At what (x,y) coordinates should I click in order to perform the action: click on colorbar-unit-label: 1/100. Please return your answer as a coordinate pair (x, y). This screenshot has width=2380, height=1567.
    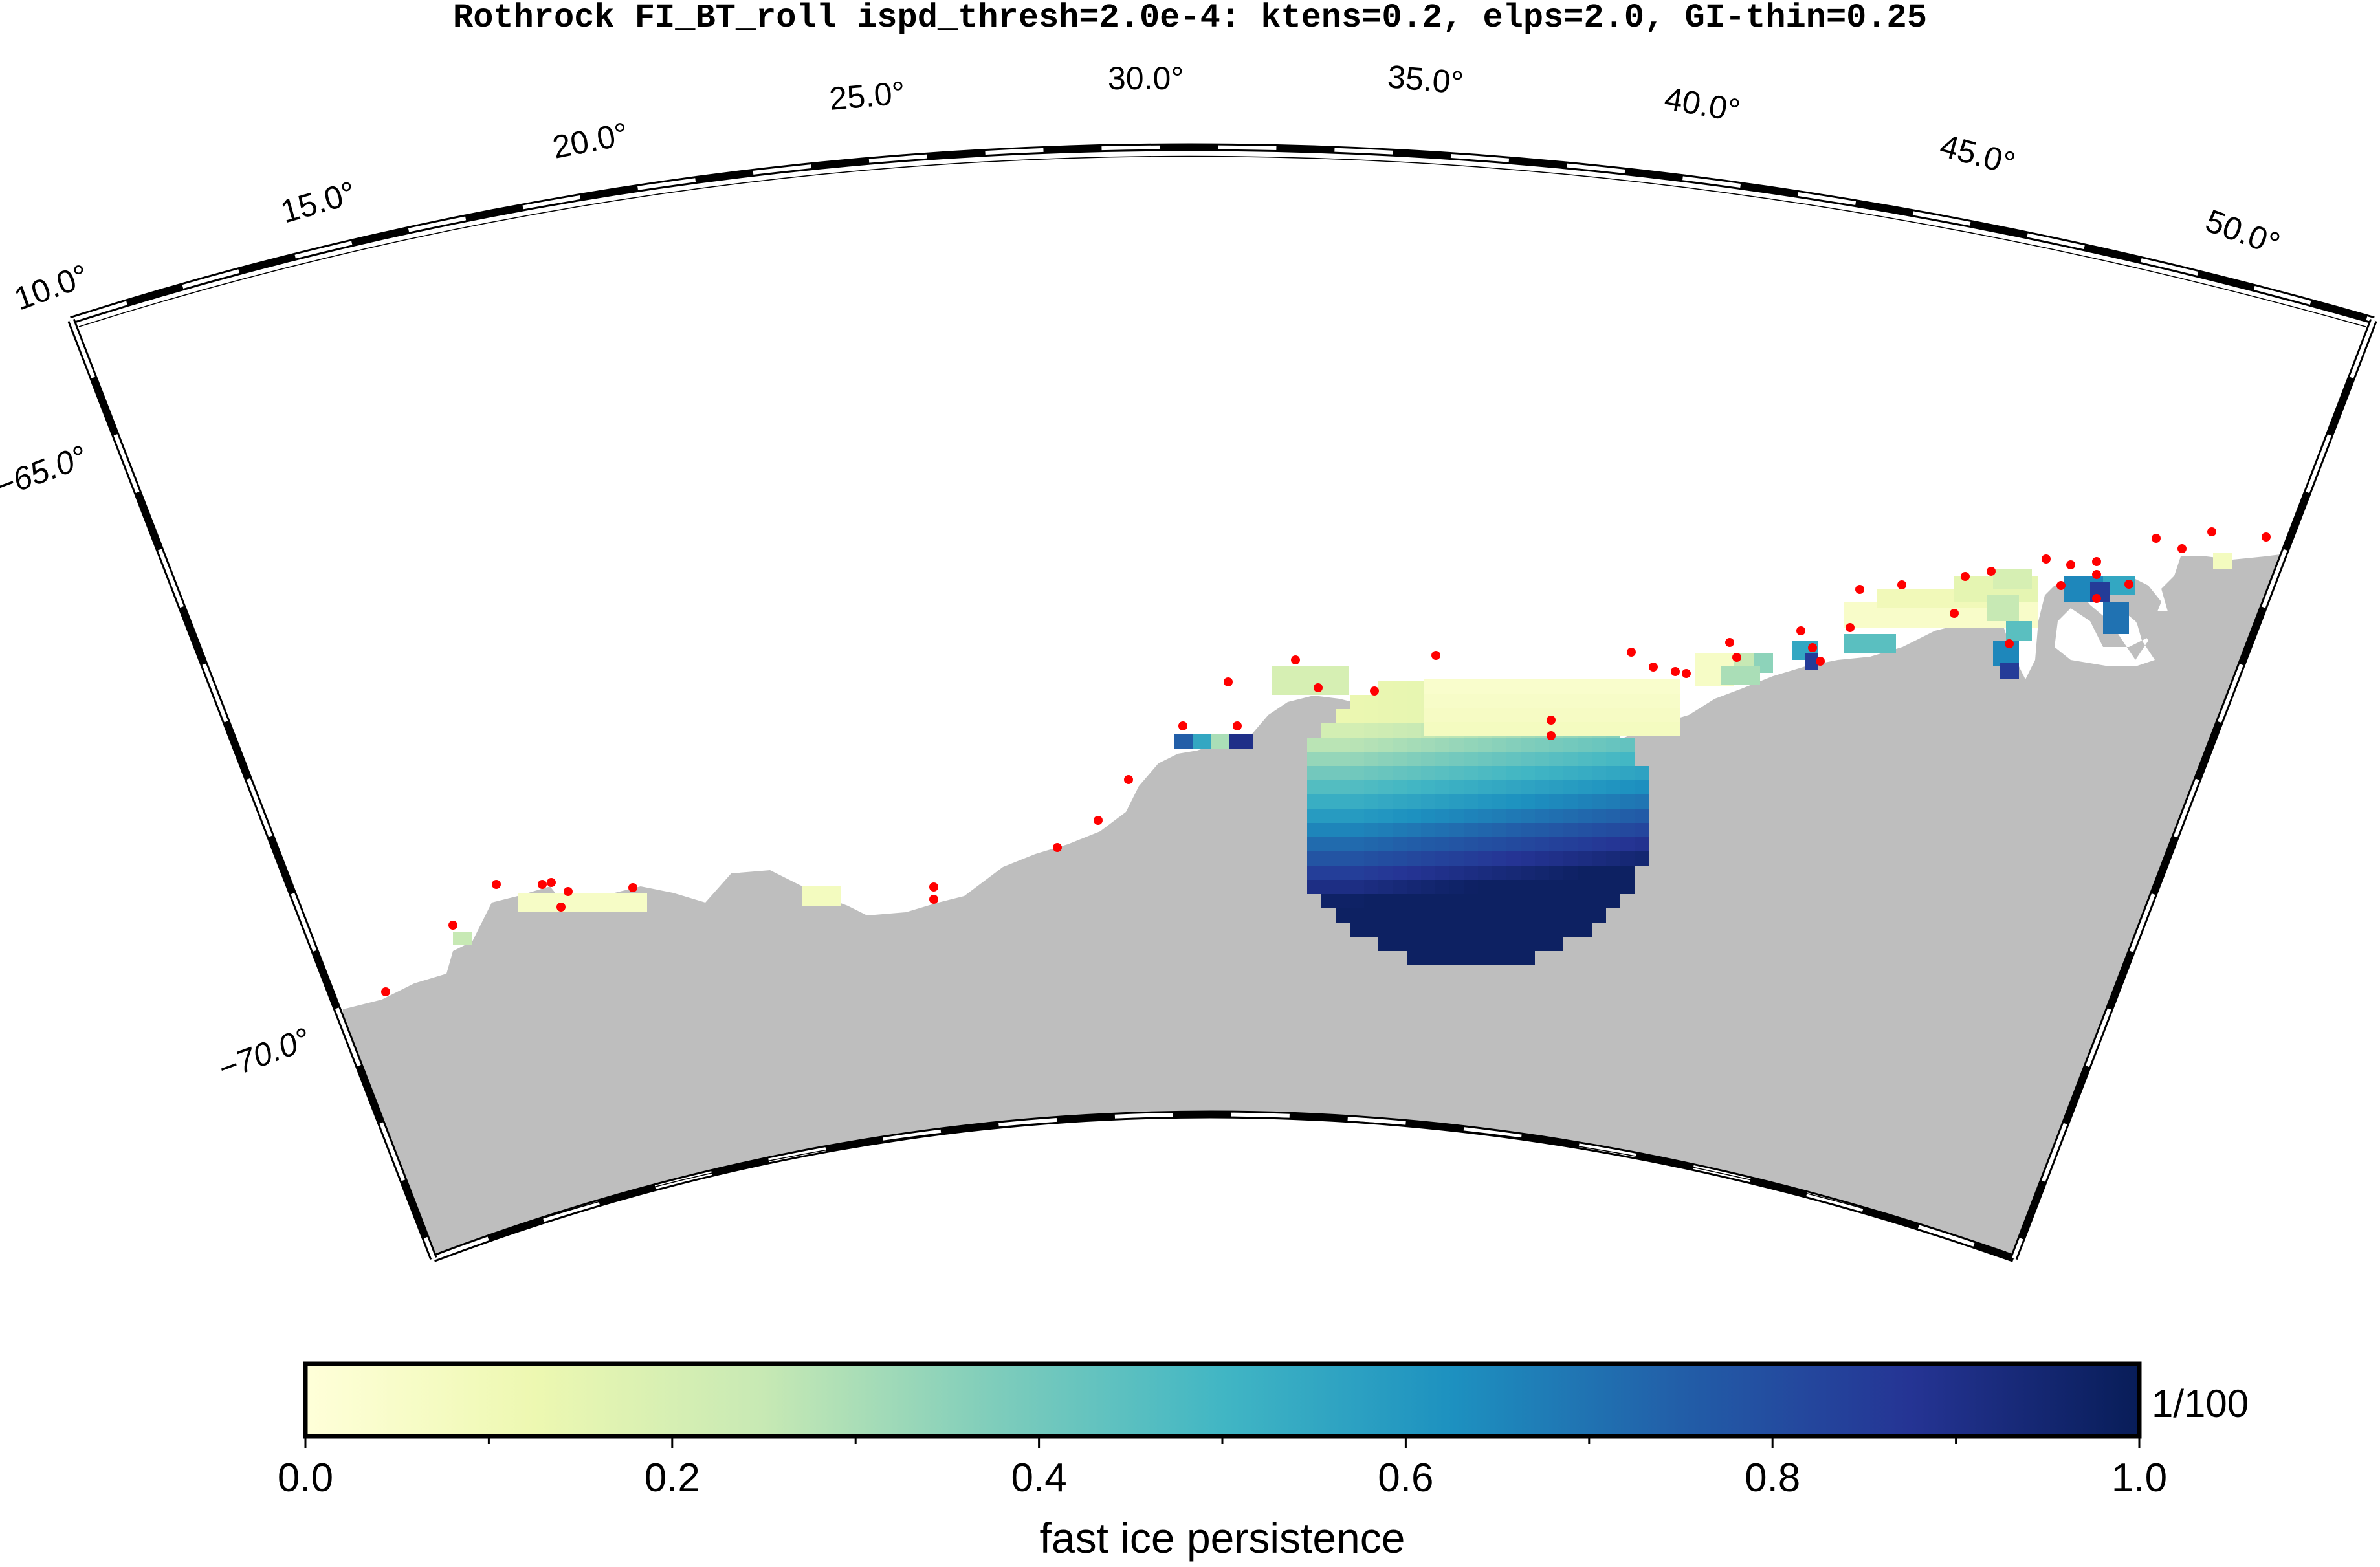
    Looking at the image, I should click on (2200, 1403).